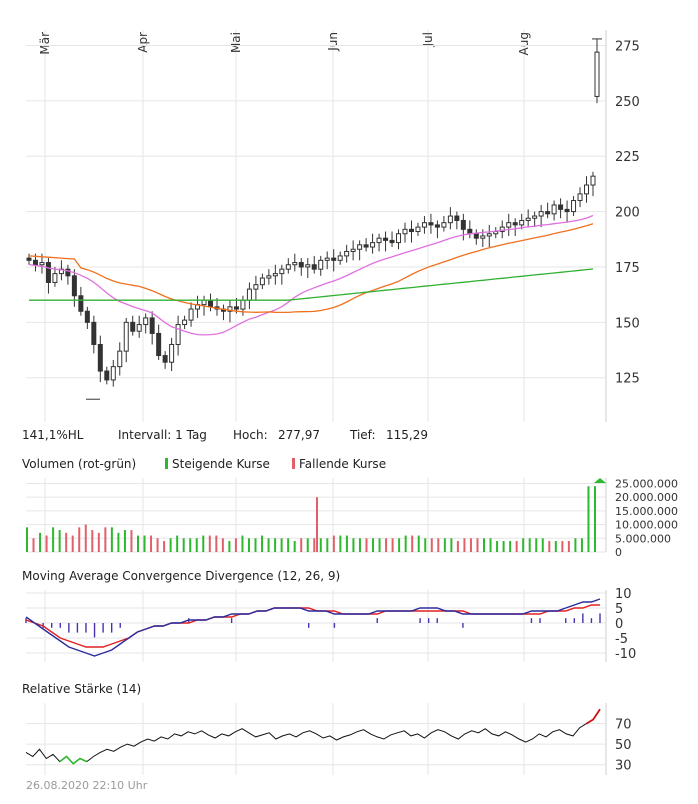 This screenshot has height=804, width=698. Describe the element at coordinates (646, 511) in the screenshot. I see `volume-y-tick: 15.000.000` at that location.